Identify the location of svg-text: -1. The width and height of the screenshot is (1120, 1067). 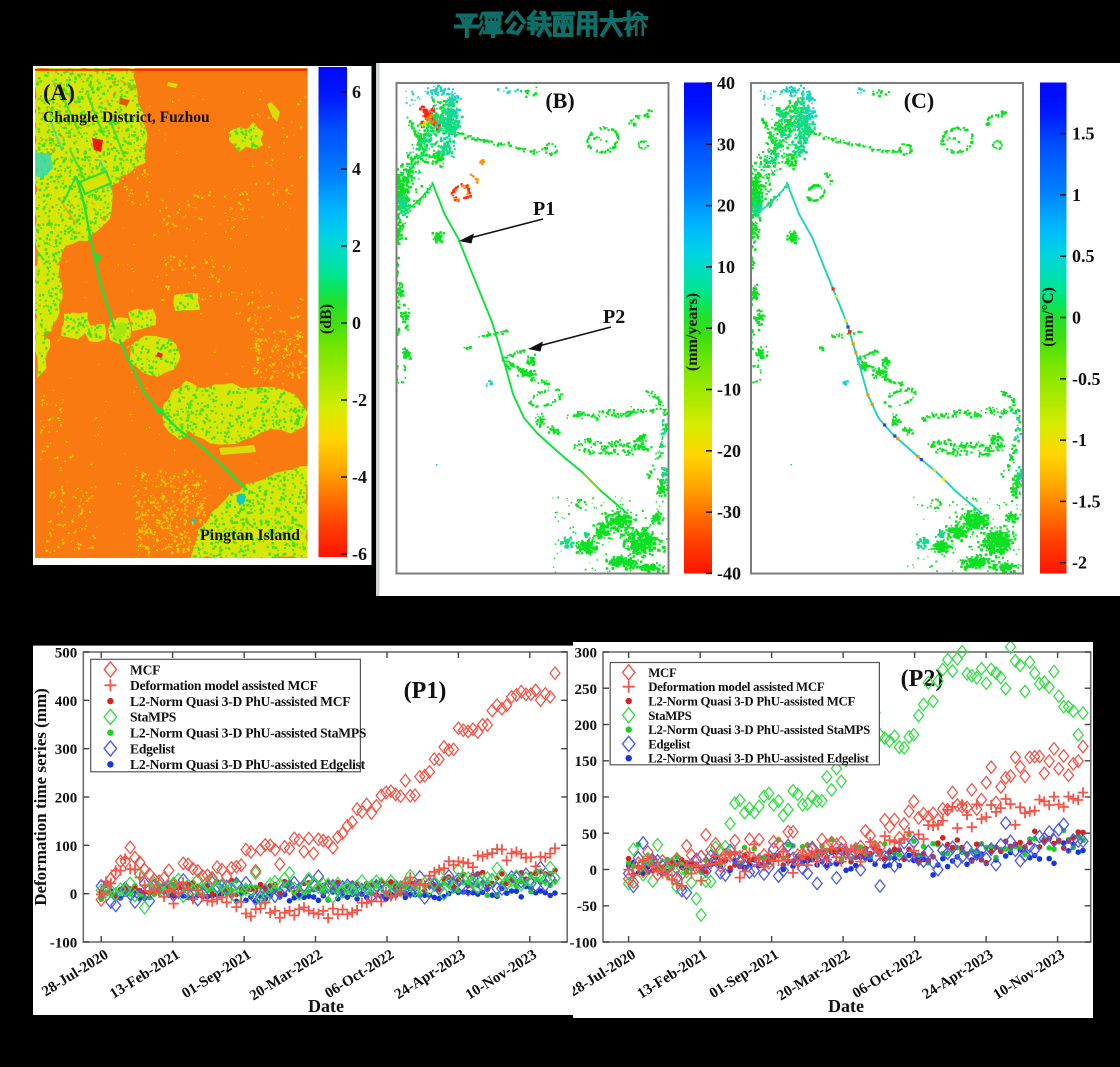
(1079, 440).